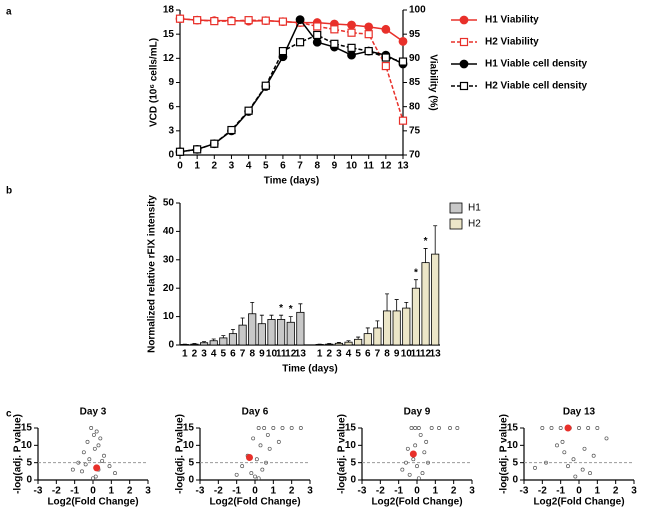 Image resolution: width=664 pixels, height=530 pixels. Describe the element at coordinates (415, 106) in the screenshot. I see `y-tick-label: 80` at that location.